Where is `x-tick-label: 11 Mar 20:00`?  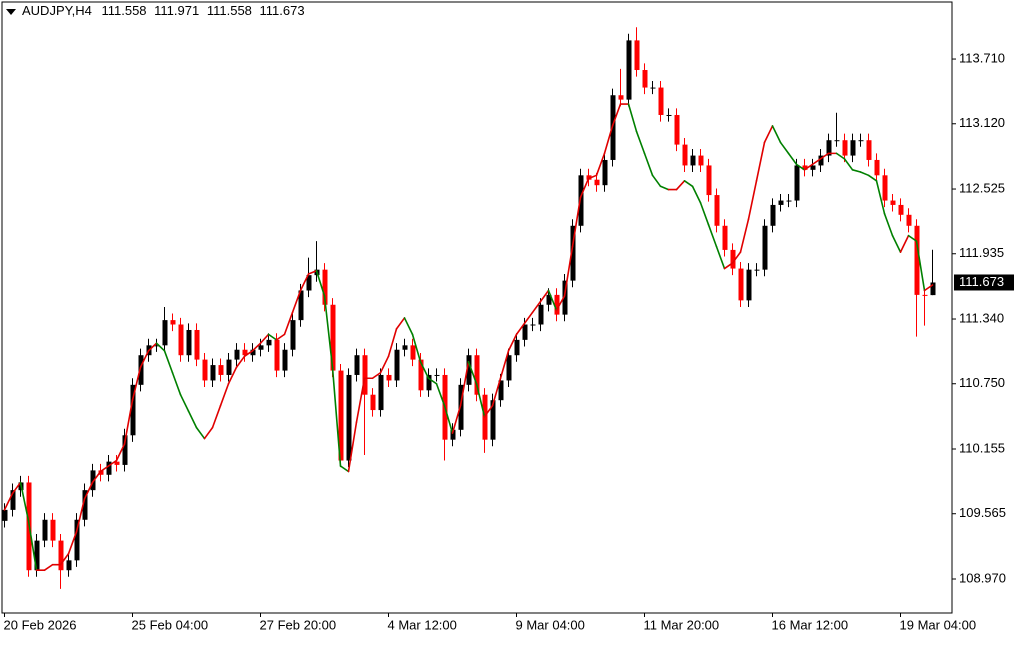
x-tick-label: 11 Mar 20:00 is located at coordinates (682, 624).